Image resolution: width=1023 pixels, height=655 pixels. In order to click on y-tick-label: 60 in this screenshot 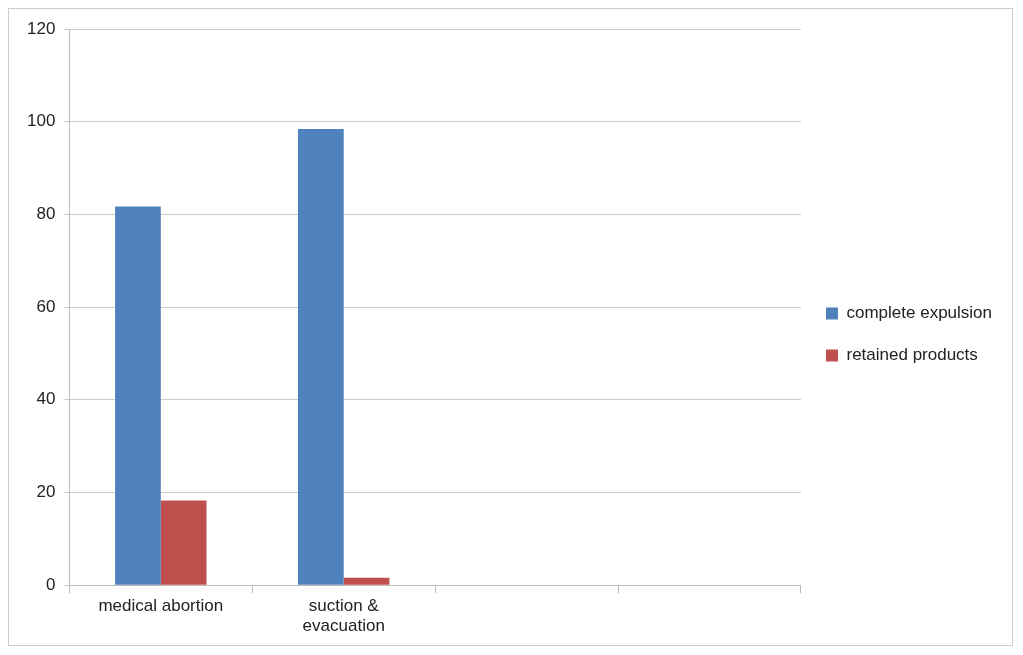, I will do `click(46, 306)`.